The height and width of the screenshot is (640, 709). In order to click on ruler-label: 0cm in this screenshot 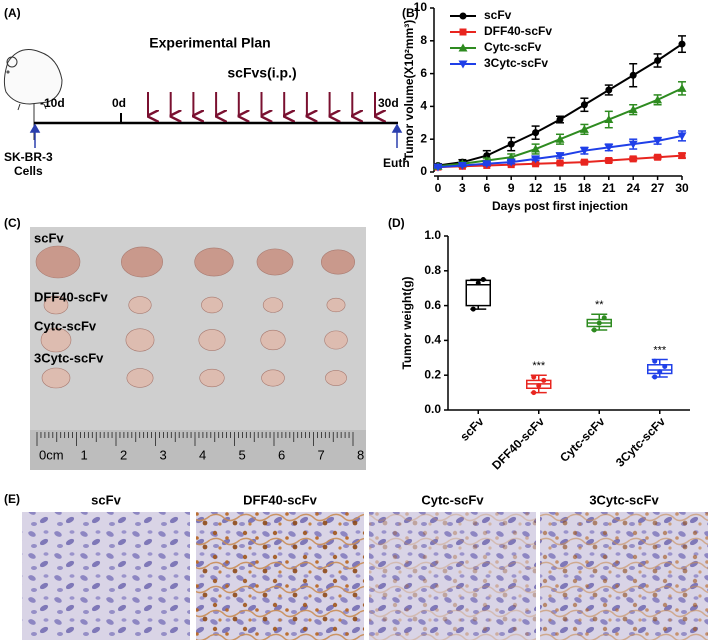, I will do `click(51, 454)`.